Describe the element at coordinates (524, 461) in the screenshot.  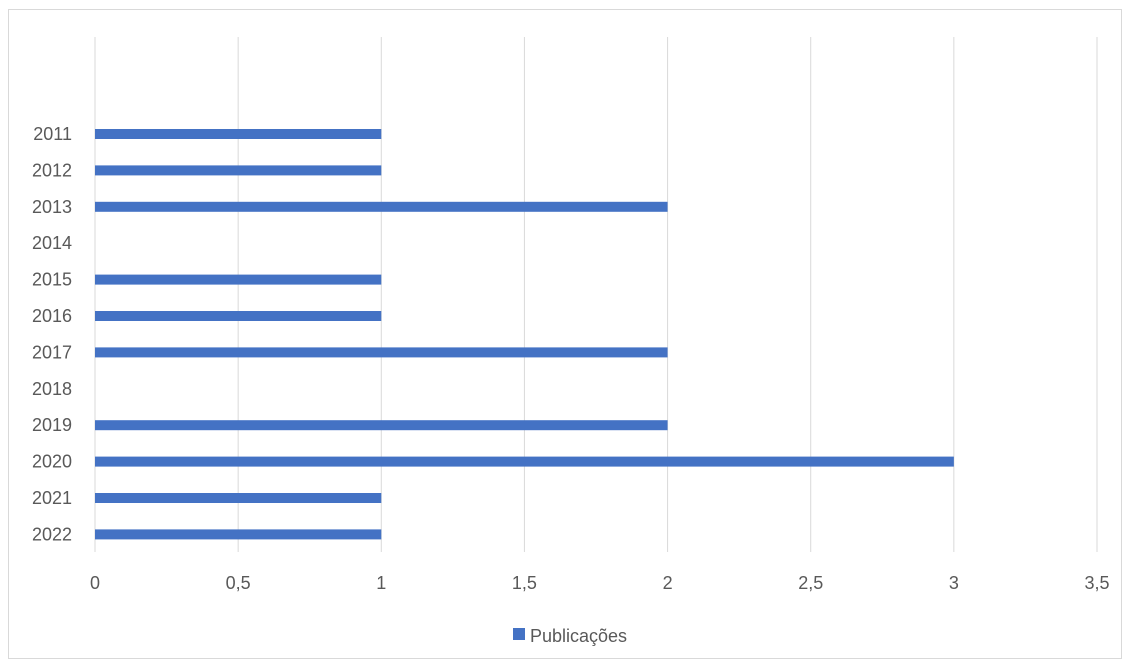
I see `bar-2020` at that location.